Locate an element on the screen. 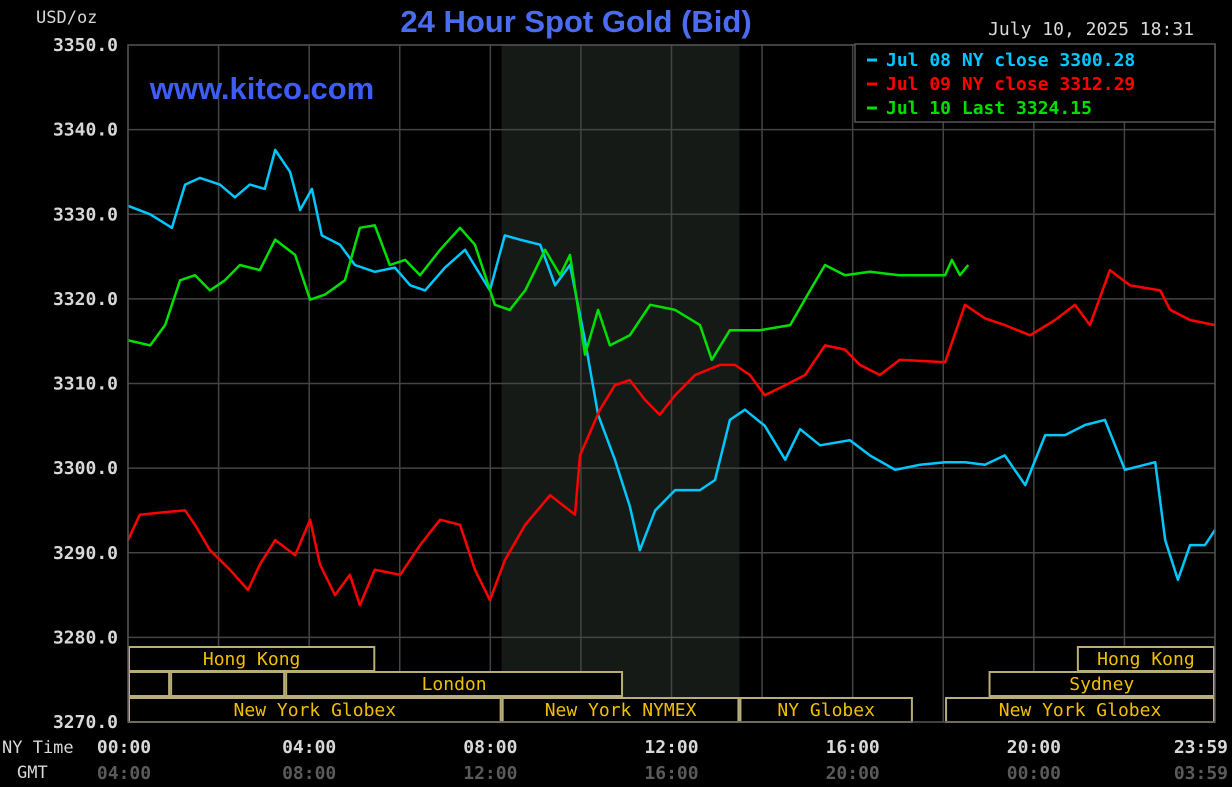 The width and height of the screenshot is (1232, 787). y-tick-label: 3280.0 is located at coordinates (85, 637).